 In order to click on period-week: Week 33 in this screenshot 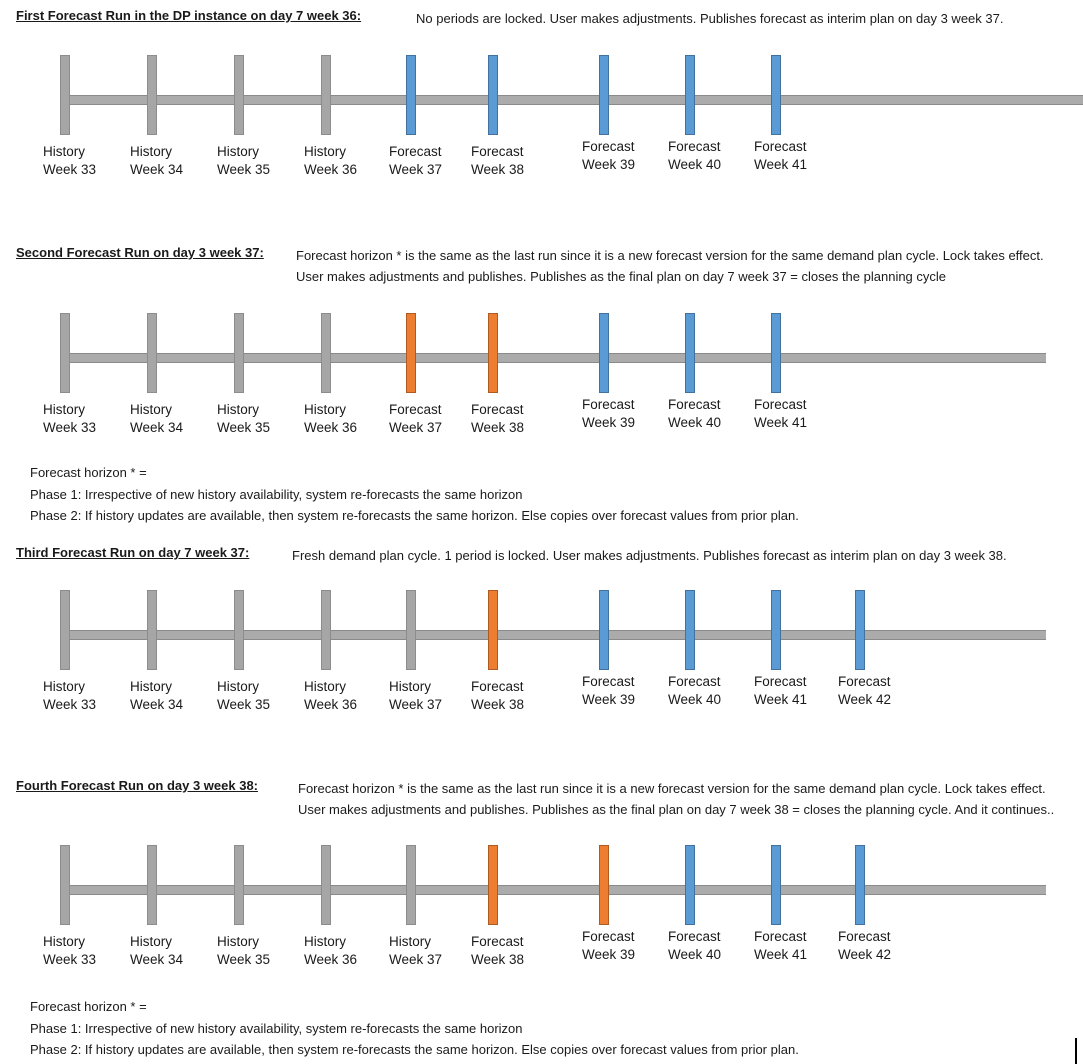, I will do `click(70, 704)`.